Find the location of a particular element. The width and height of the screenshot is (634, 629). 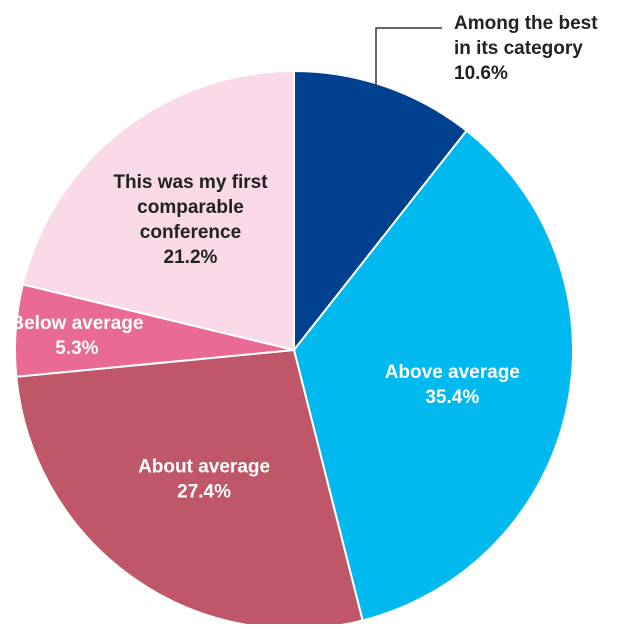

slice-label-line: Among the best is located at coordinates (526, 23).